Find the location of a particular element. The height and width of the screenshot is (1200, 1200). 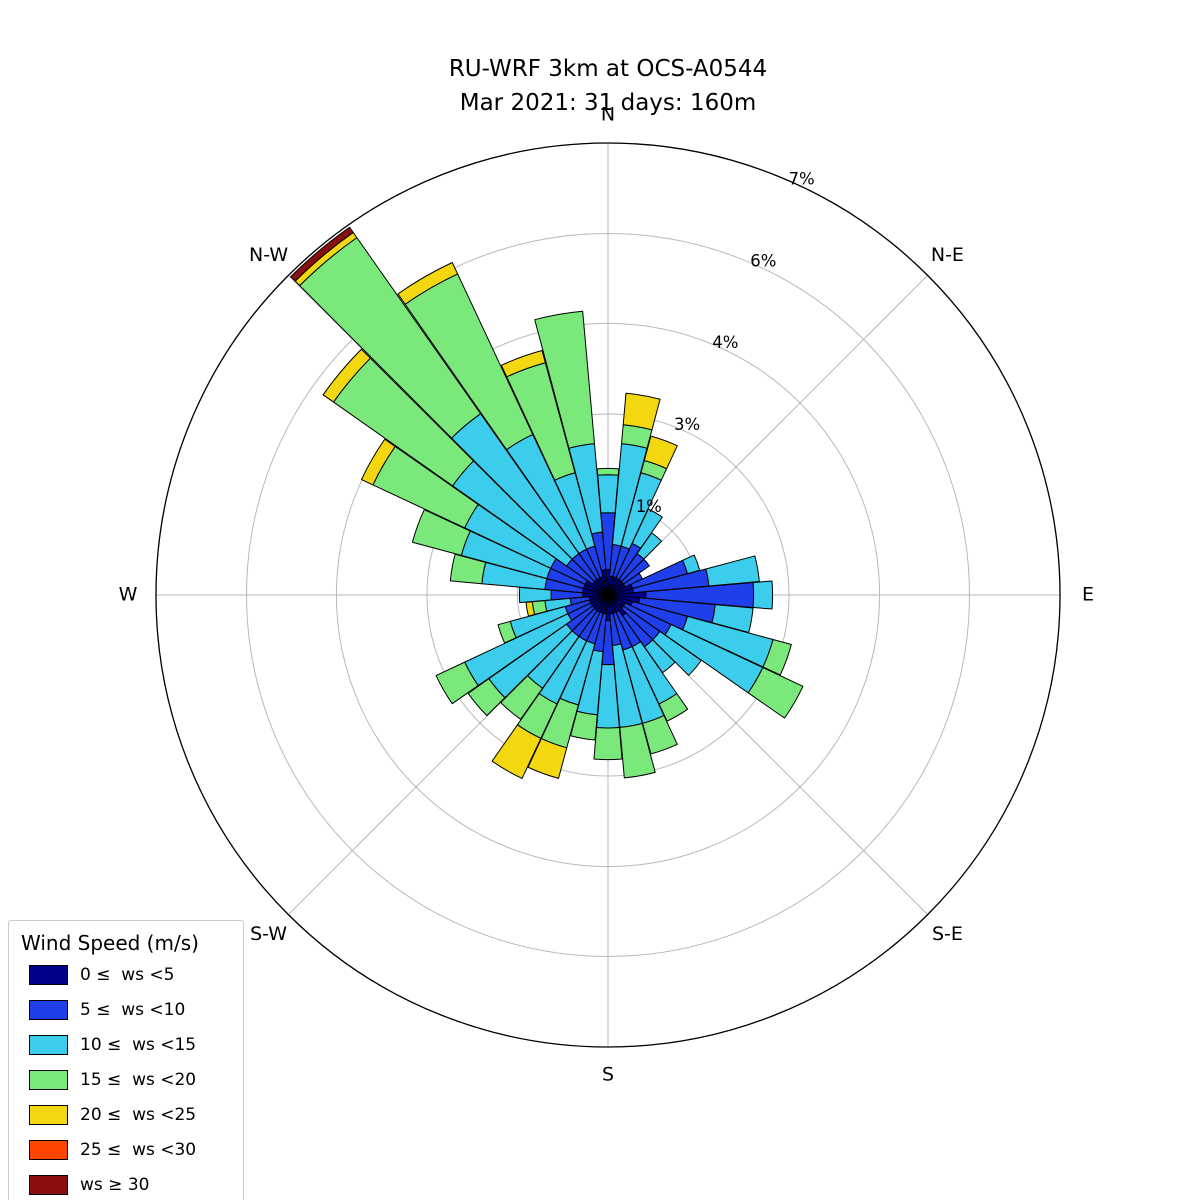

legend-title: Wind Speed (m/s) is located at coordinates (110, 943).